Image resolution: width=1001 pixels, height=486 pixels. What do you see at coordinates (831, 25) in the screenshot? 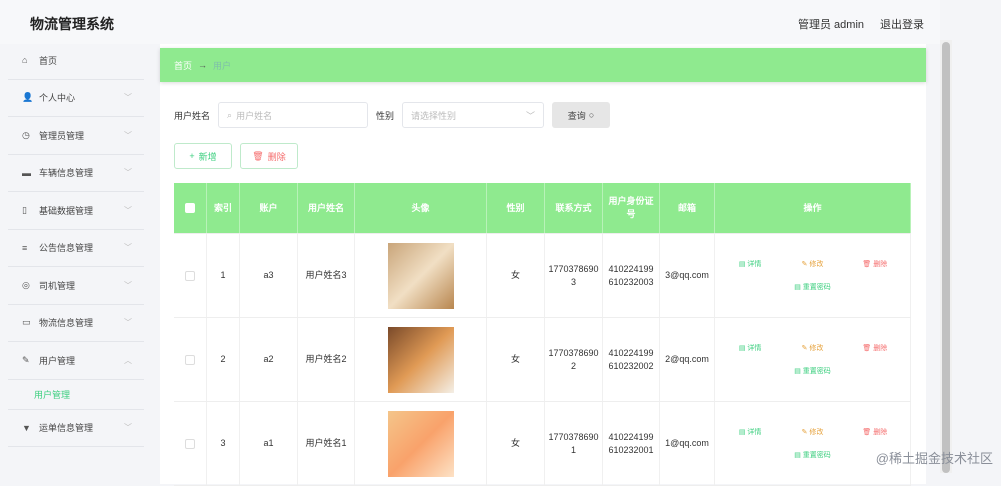
I see `current-user: 管理员 admin` at bounding box center [831, 25].